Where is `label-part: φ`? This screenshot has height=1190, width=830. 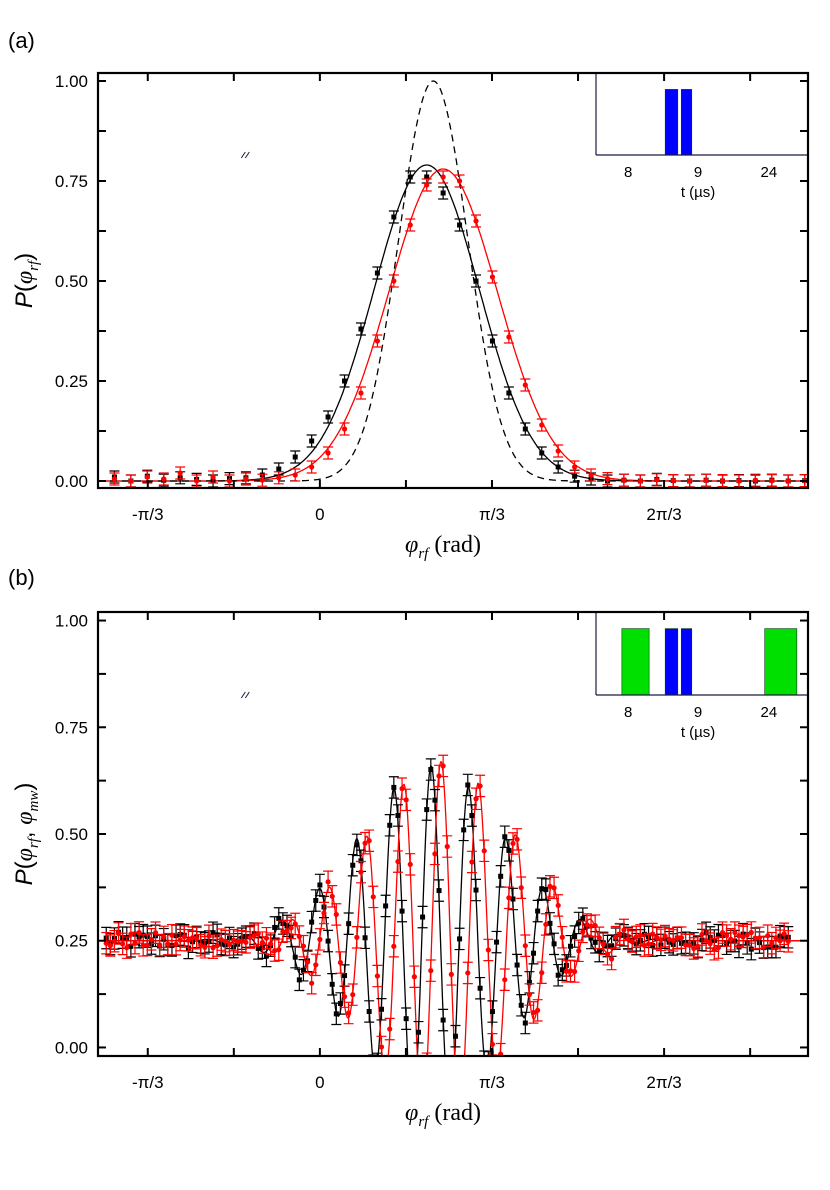
label-part: φ is located at coordinates (411, 1113).